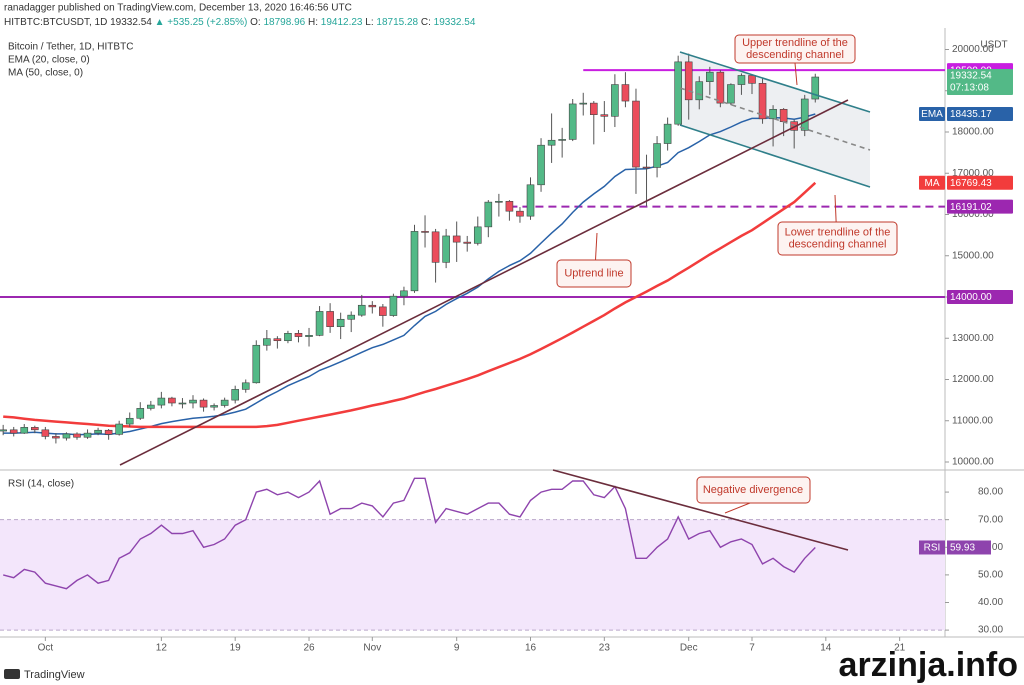 Image resolution: width=1024 pixels, height=685 pixels. I want to click on last-price-label: 19332.54, so click(971, 76).